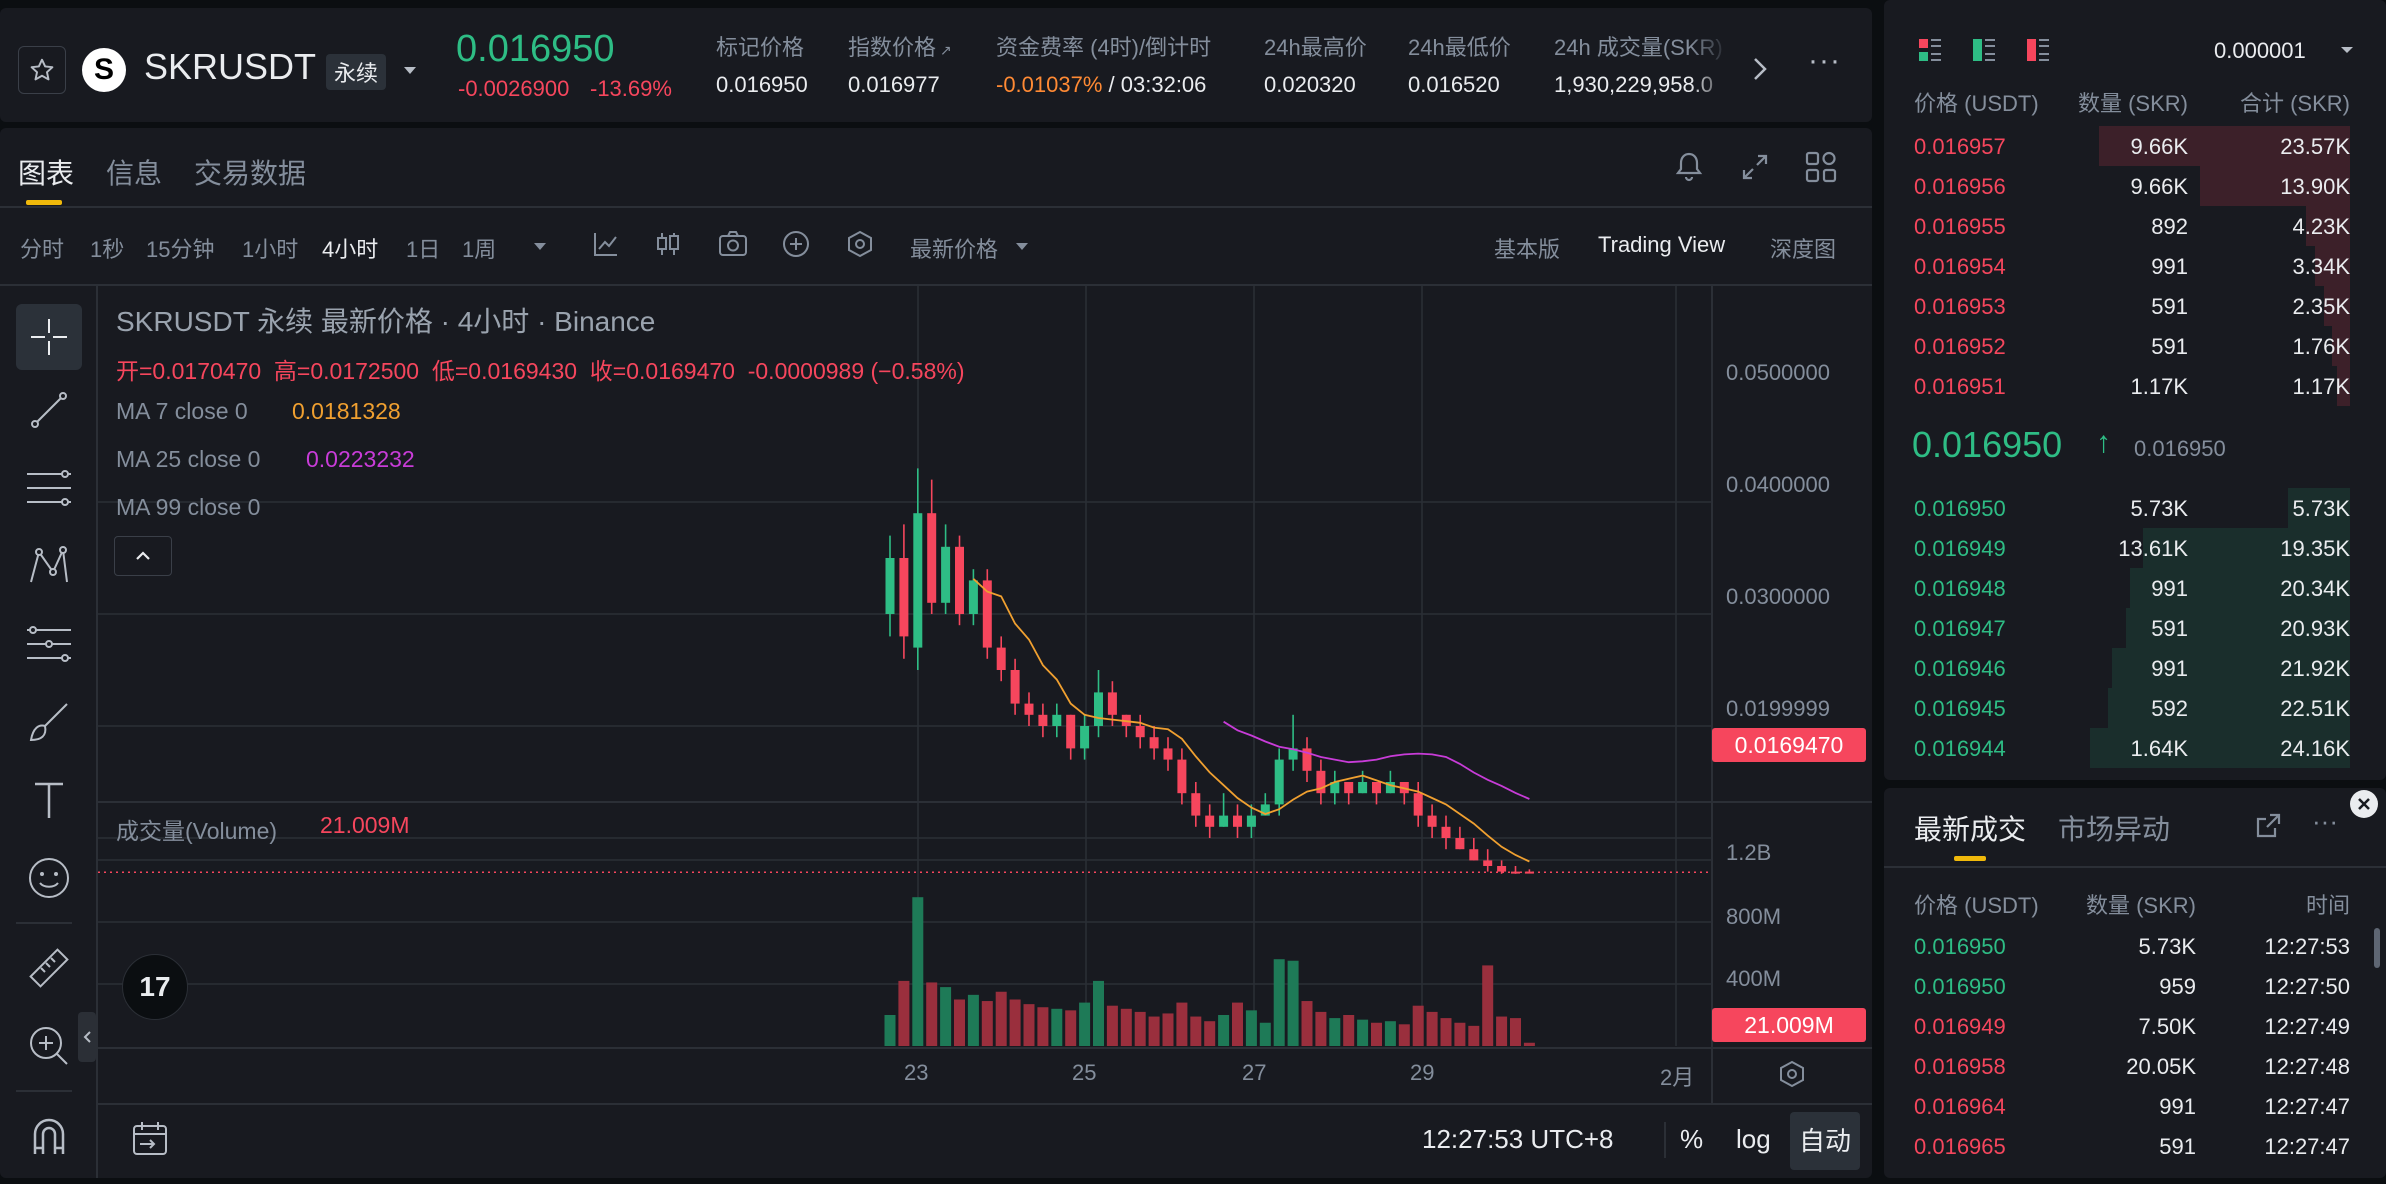 The width and height of the screenshot is (2386, 1184). I want to click on emoji-tool, so click(49, 878).